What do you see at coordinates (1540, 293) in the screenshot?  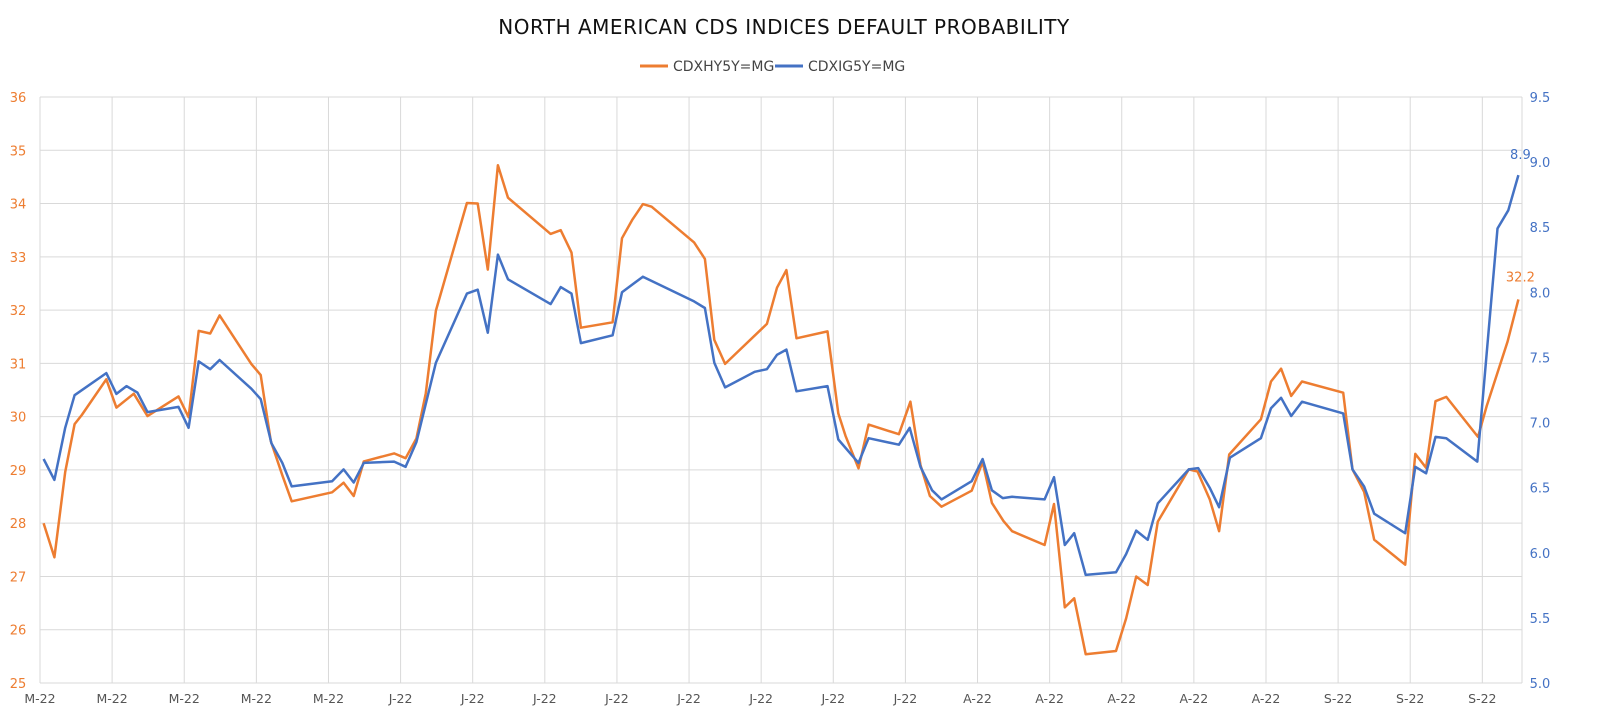 I see `y-right-tick-label: 8.0` at bounding box center [1540, 293].